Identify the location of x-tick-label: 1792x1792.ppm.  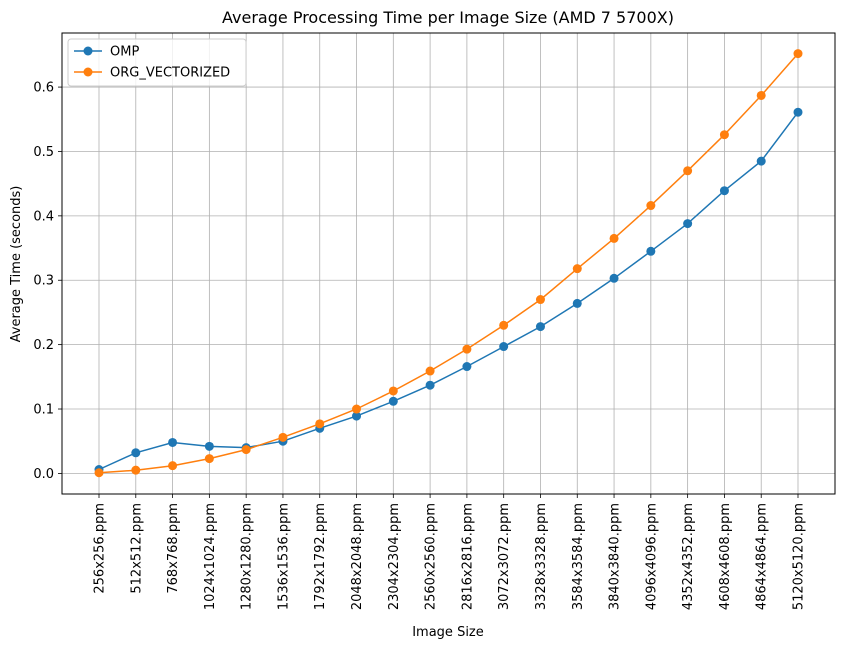
(320, 556).